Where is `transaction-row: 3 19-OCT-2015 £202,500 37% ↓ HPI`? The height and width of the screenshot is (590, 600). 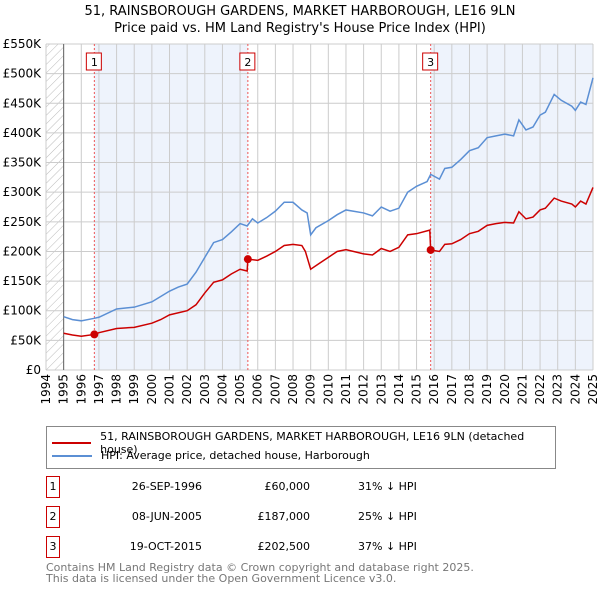
transaction-row: 3 19-OCT-2015 £202,500 37% ↓ HPI is located at coordinates (246, 547).